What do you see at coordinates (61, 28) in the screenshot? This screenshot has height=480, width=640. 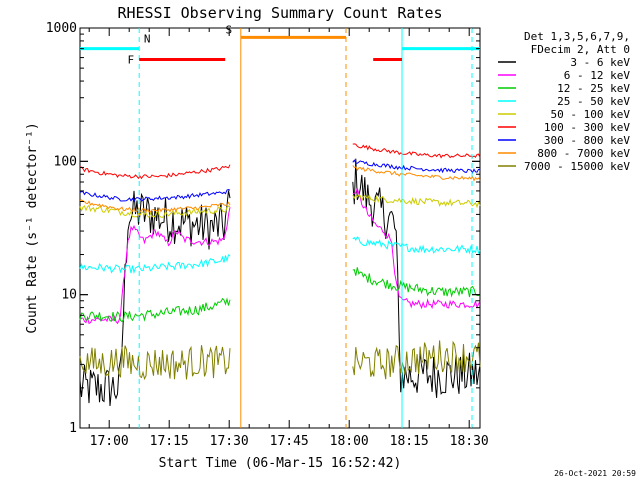 I see `y-tick-label-4: 1000` at bounding box center [61, 28].